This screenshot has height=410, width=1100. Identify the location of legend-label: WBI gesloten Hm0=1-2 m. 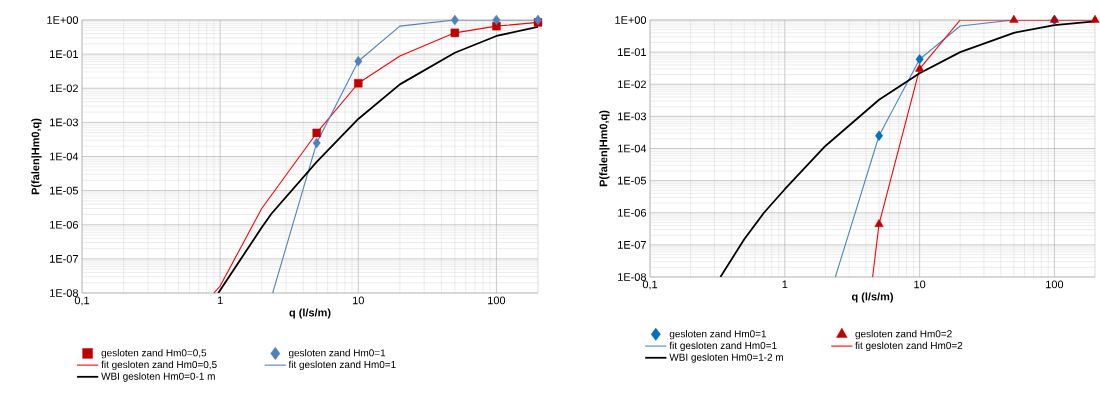
(726, 358).